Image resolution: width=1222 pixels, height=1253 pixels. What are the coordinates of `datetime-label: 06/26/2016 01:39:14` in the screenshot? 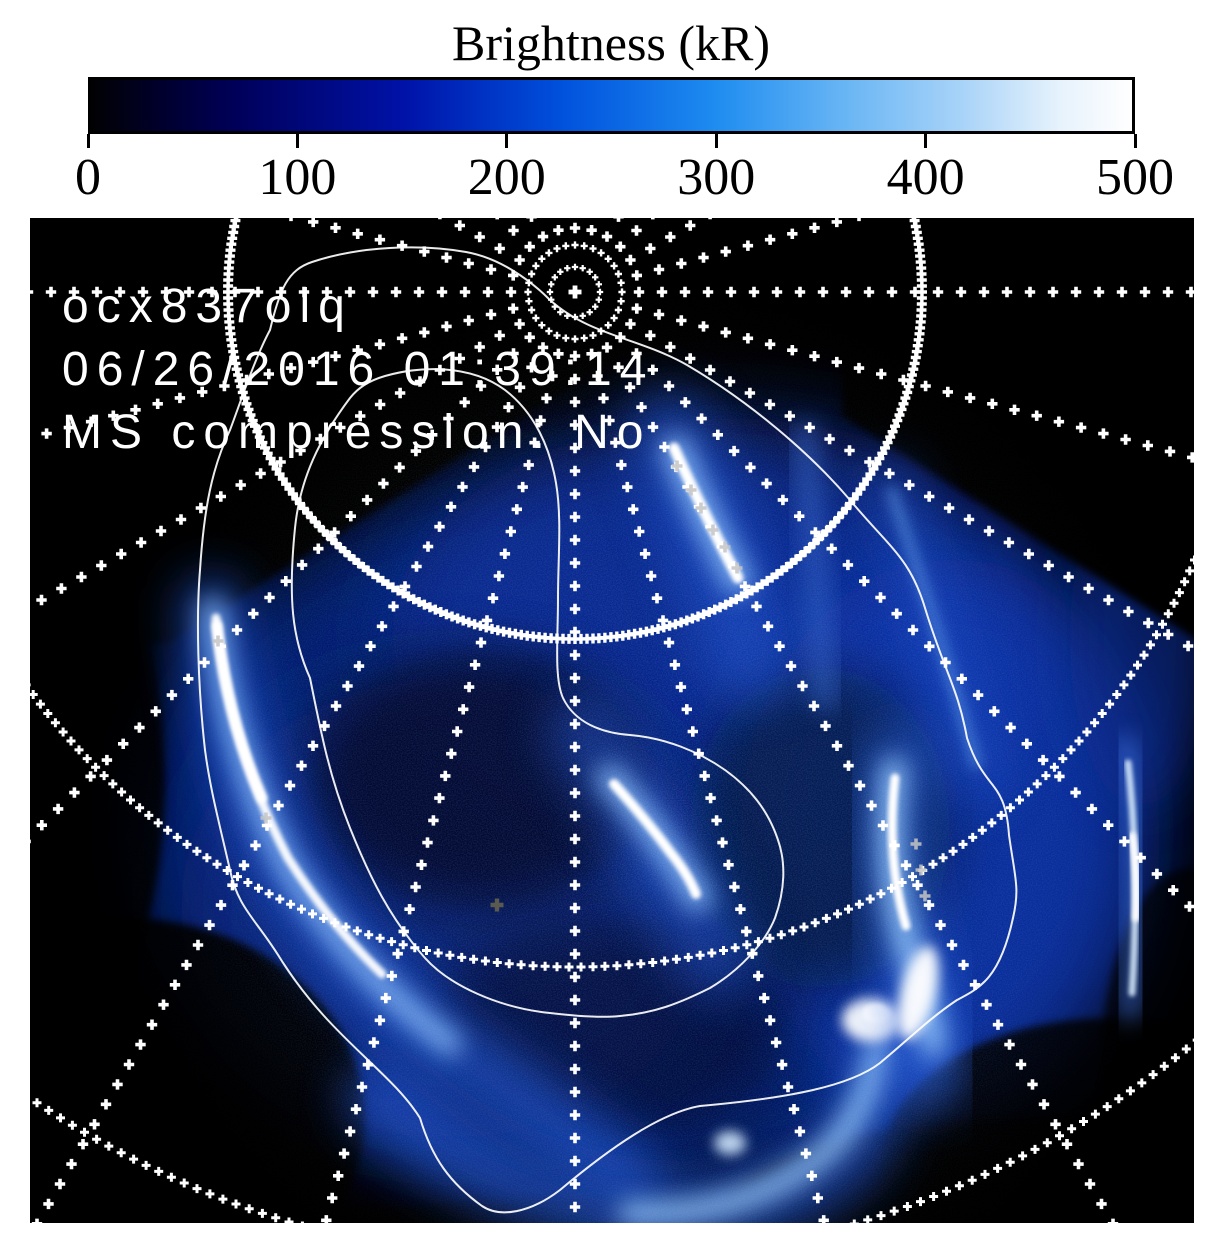 It's located at (358, 369).